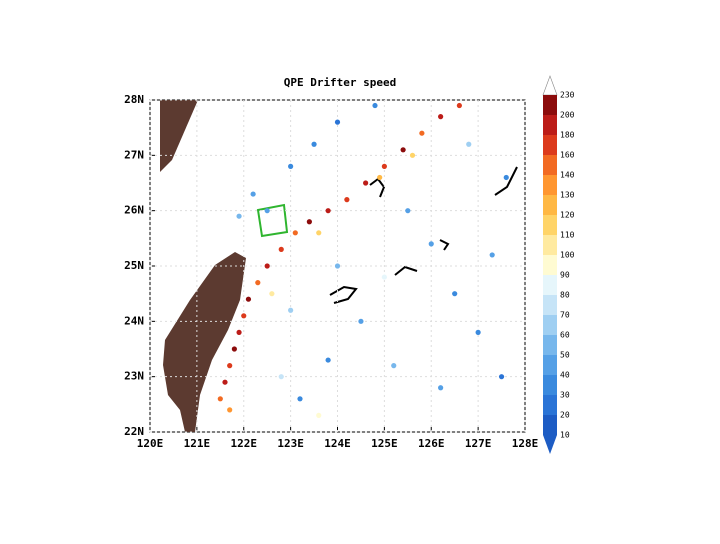 Image resolution: width=720 pixels, height=544 pixels. Describe the element at coordinates (134, 320) in the screenshot. I see `y-tick-label: 24N` at that location.